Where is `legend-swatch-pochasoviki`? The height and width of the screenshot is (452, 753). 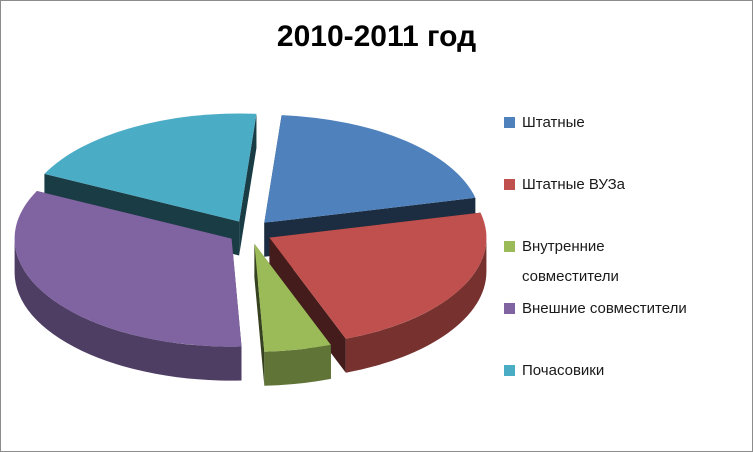
legend-swatch-pochasoviki is located at coordinates (509, 370).